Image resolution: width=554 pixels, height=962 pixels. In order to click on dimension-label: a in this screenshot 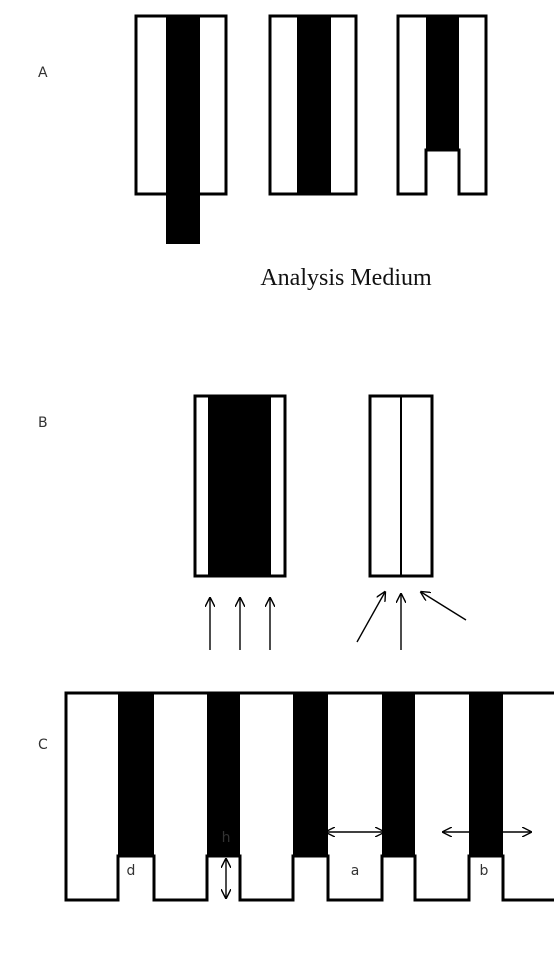, I will do `click(355, 871)`.